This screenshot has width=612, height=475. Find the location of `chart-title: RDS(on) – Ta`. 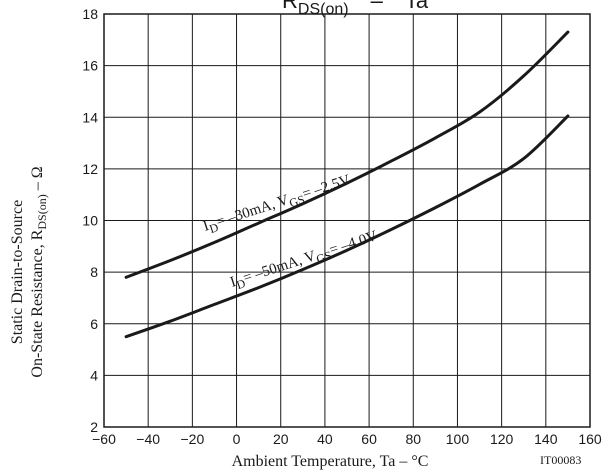

chart-title: RDS(on) – Ta is located at coordinates (355, 9).